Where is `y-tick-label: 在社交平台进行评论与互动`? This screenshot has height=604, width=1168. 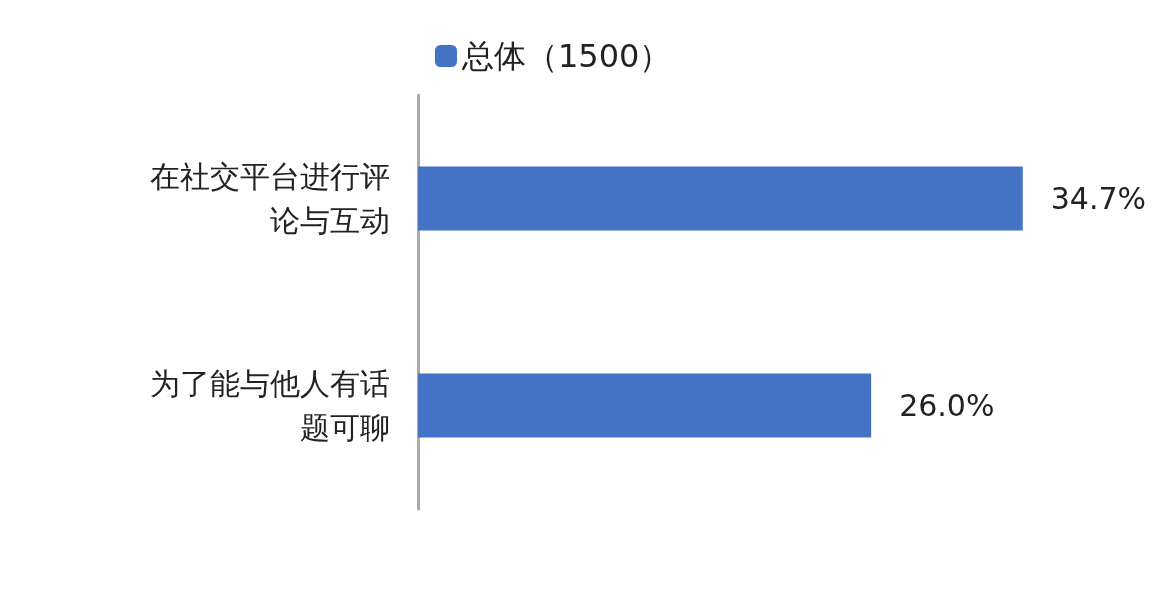 y-tick-label: 在社交平台进行评论与互动 is located at coordinates (270, 198).